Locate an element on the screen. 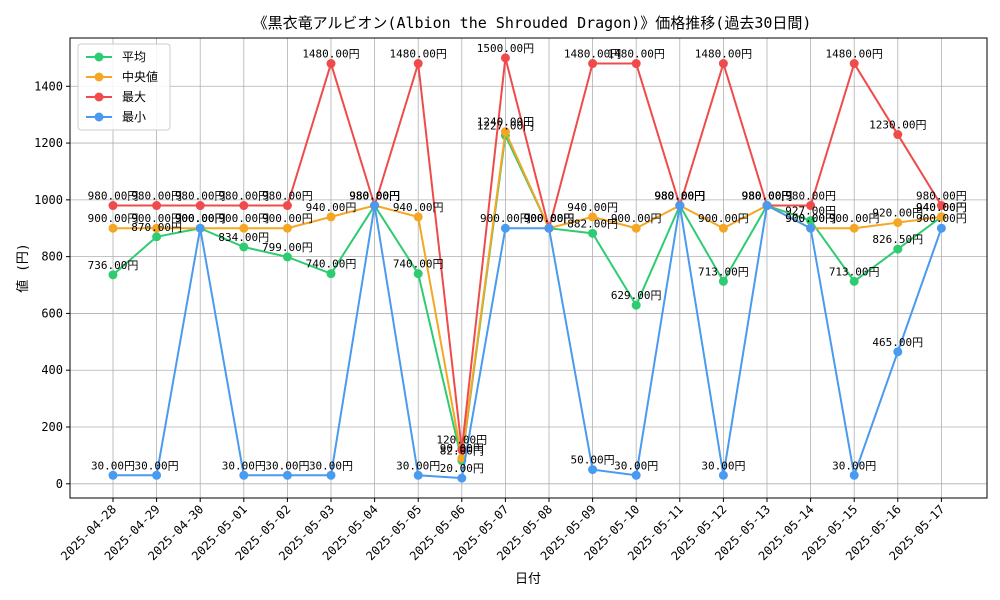 Image resolution: width=1000 pixels, height=600 pixels. data-label: 120.00円 is located at coordinates (461, 440).